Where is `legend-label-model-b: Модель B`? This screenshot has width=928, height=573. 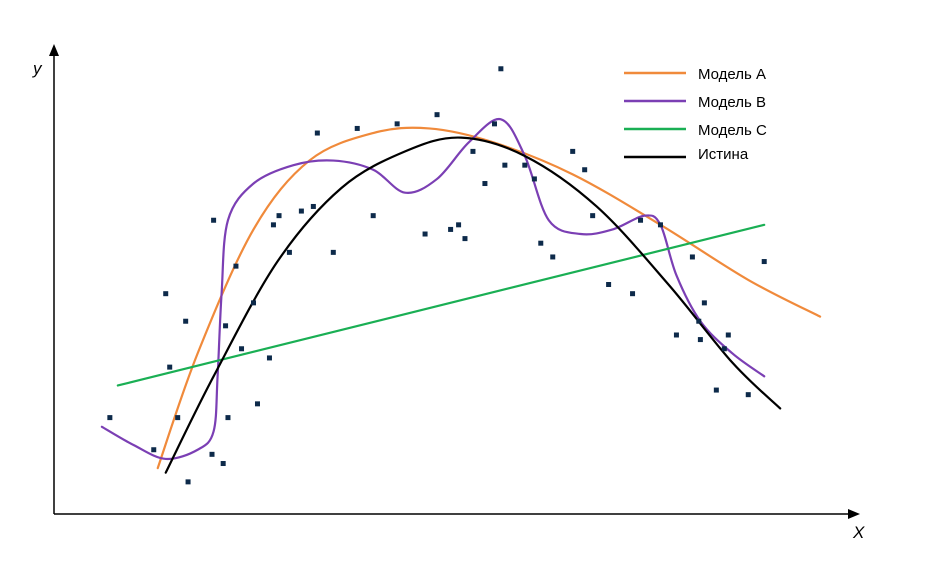
legend-label-model-b: Модель B is located at coordinates (732, 102).